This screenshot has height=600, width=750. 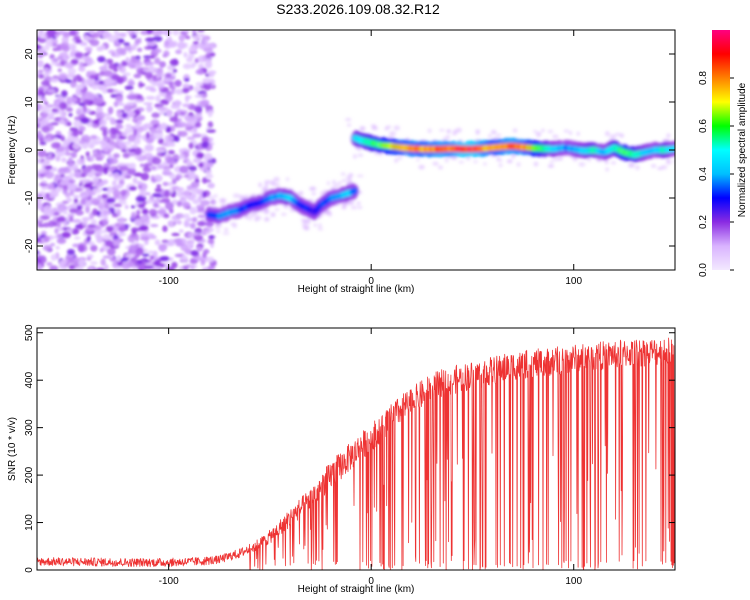 I want to click on spectrogram-y-label: Frequency (Hz), so click(x=12, y=150).